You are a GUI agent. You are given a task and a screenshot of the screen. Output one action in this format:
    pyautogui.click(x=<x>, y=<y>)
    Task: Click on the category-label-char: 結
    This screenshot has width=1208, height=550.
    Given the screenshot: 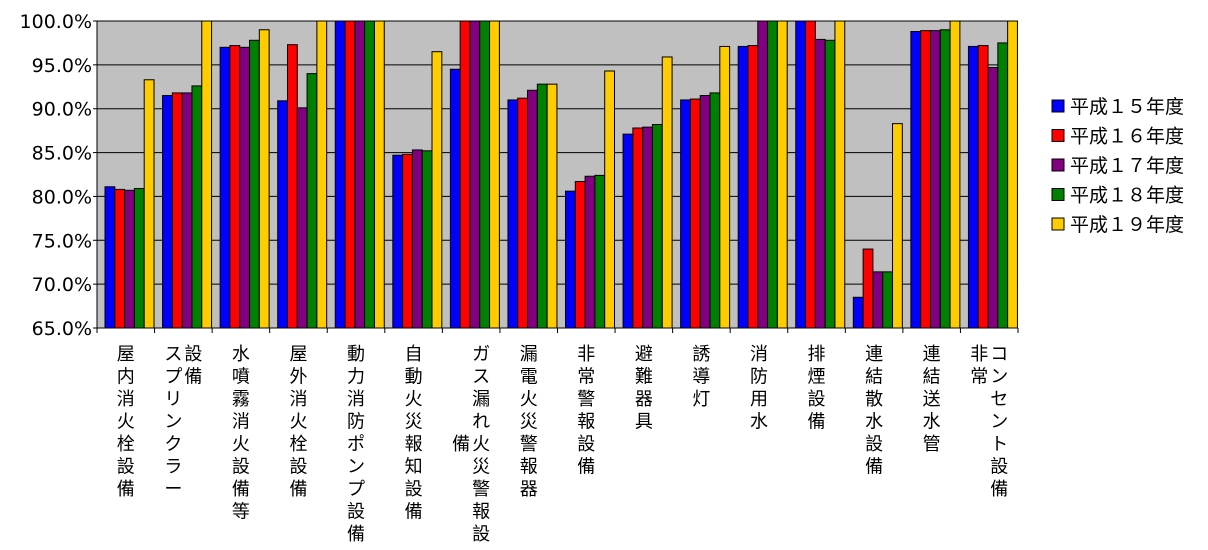 What is the action you would take?
    pyautogui.click(x=932, y=377)
    